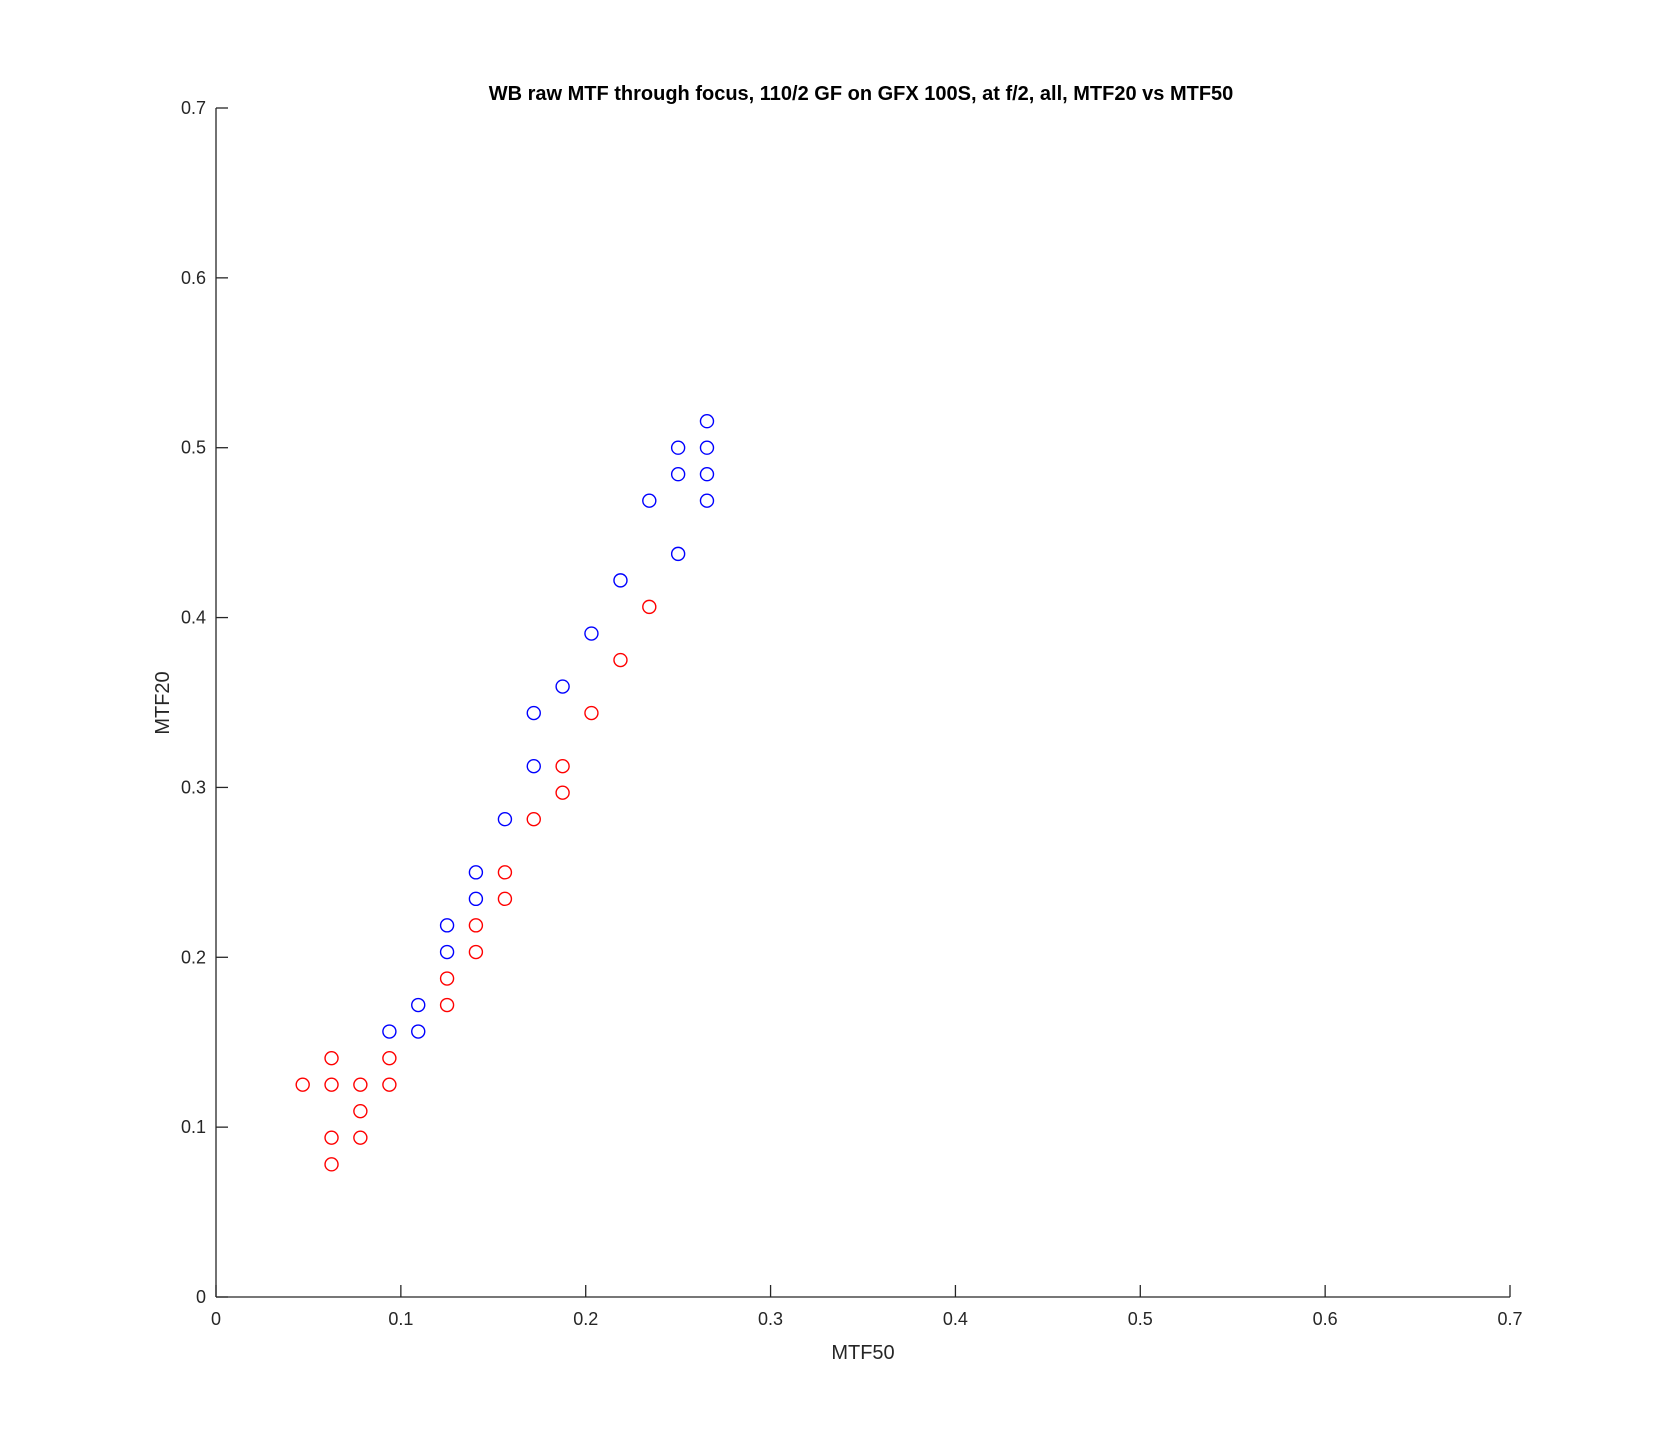 The width and height of the screenshot is (1655, 1452). What do you see at coordinates (204, 702) in the screenshot?
I see `y-ticks: 0 0.1 0.2 0.3 0.4 0.5 0.6 0.7` at bounding box center [204, 702].